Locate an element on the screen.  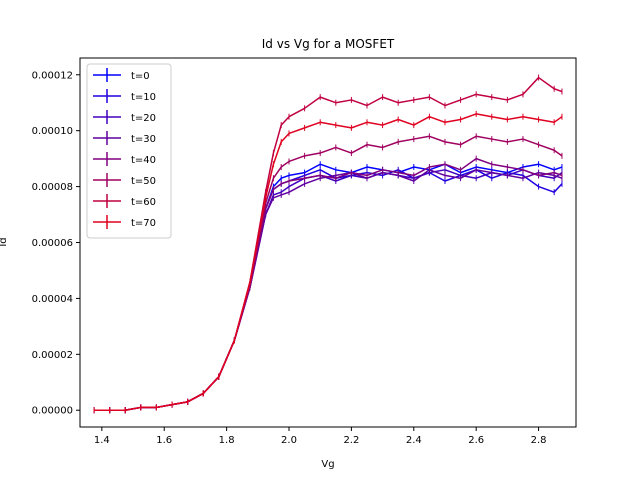
y-tick-label: 0.00010 is located at coordinates (52, 131).